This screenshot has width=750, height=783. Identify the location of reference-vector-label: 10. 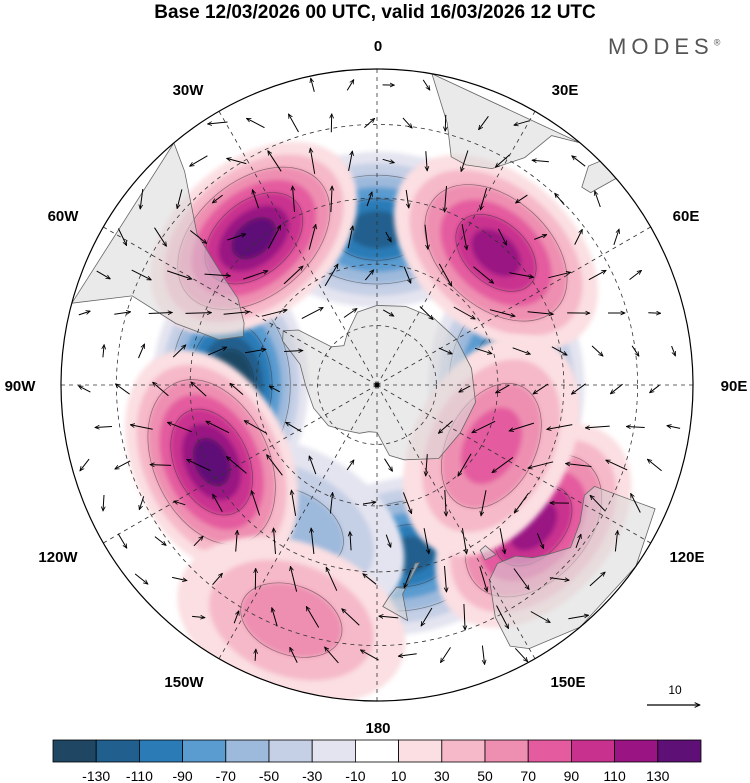
(675, 690).